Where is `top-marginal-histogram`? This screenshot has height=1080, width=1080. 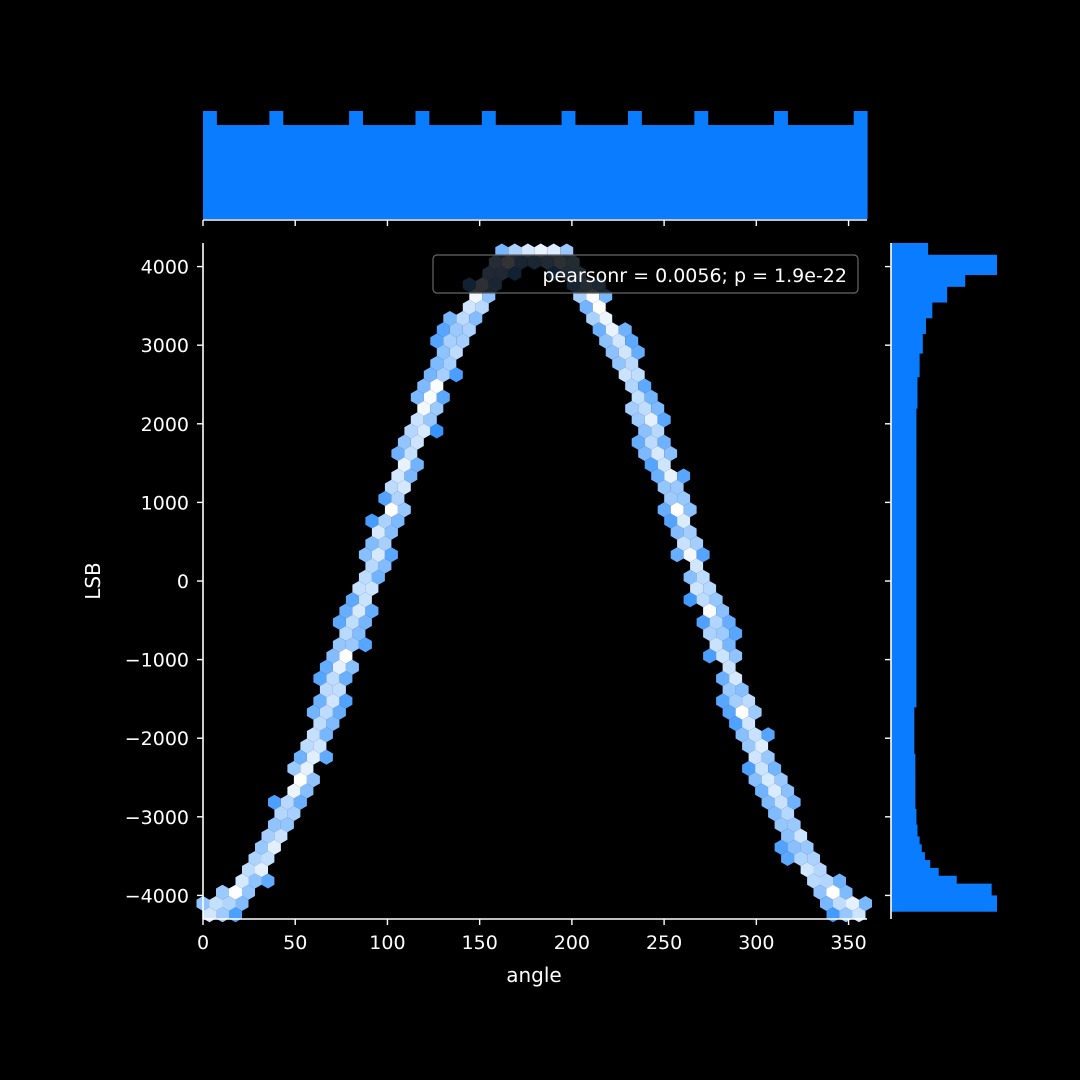
top-marginal-histogram is located at coordinates (535, 168).